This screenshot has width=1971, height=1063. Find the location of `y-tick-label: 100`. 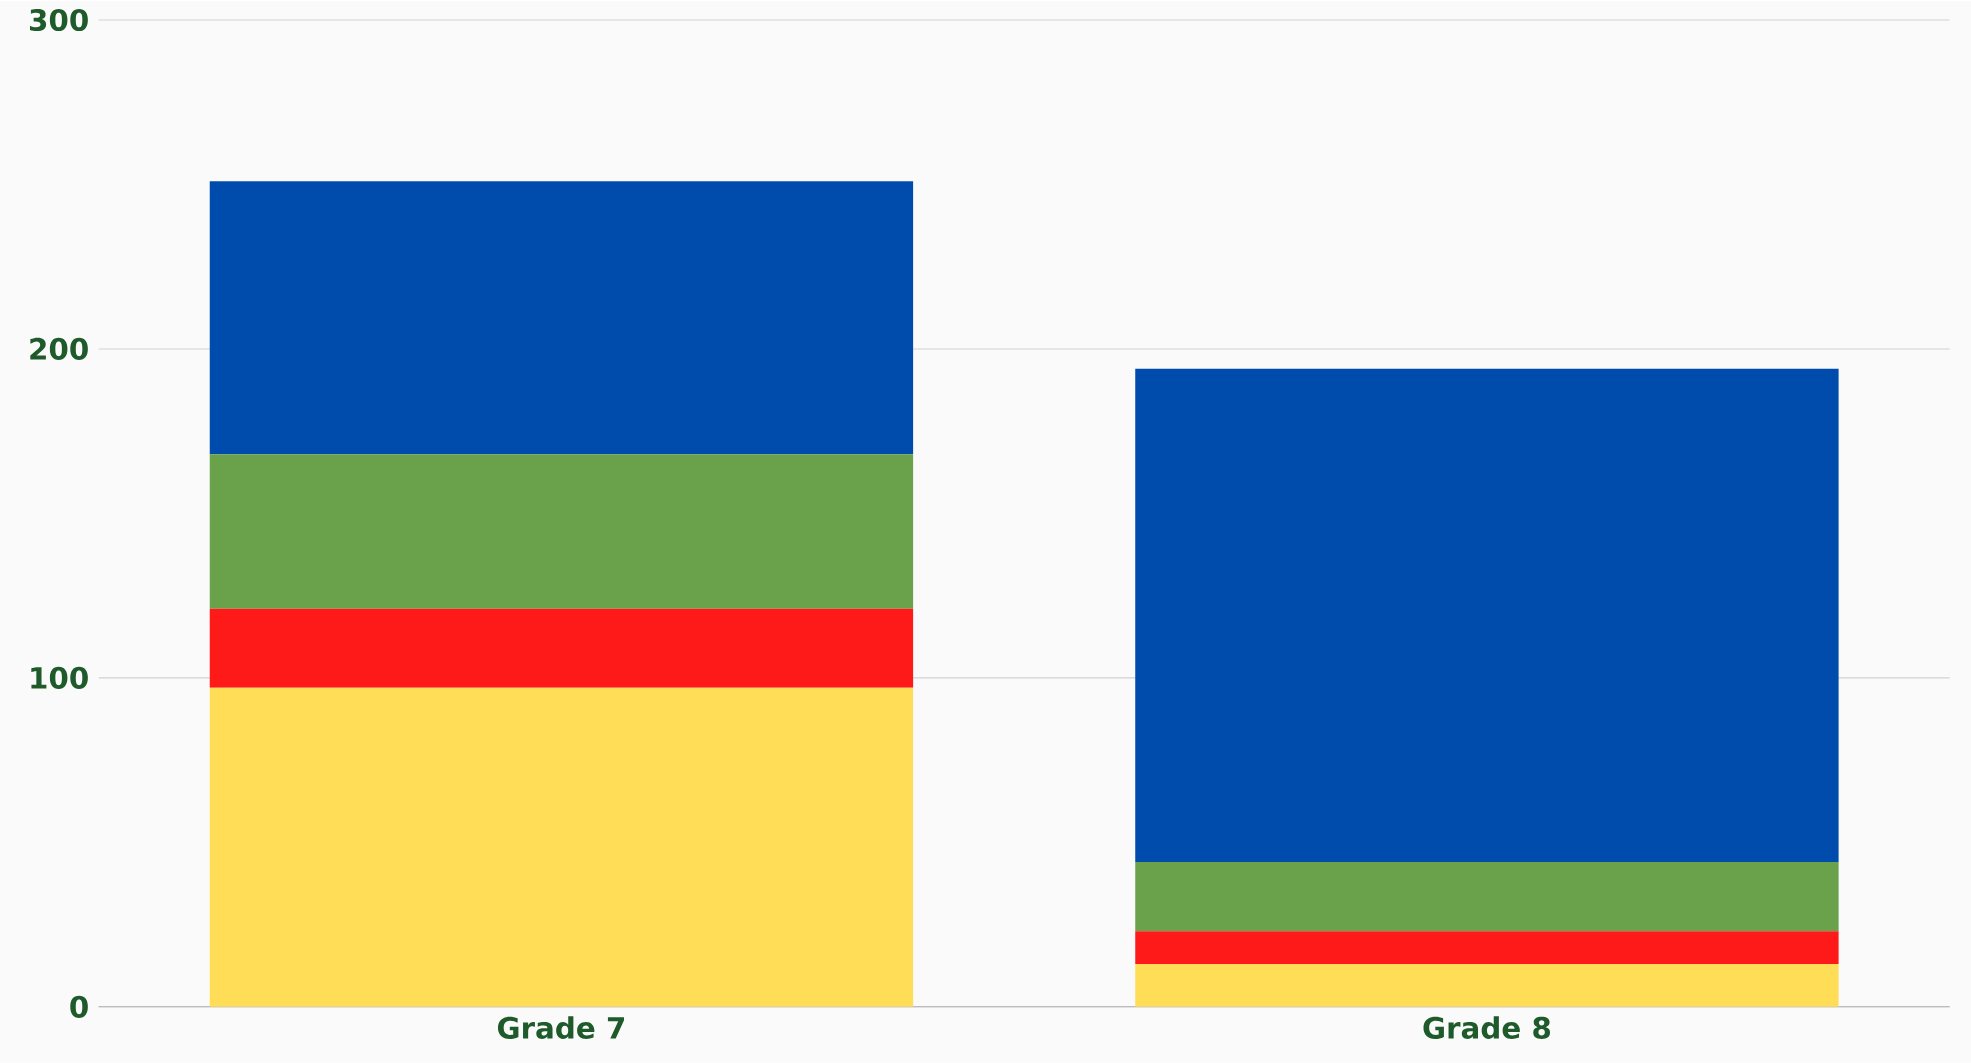

y-tick-label: 100 is located at coordinates (59, 678).